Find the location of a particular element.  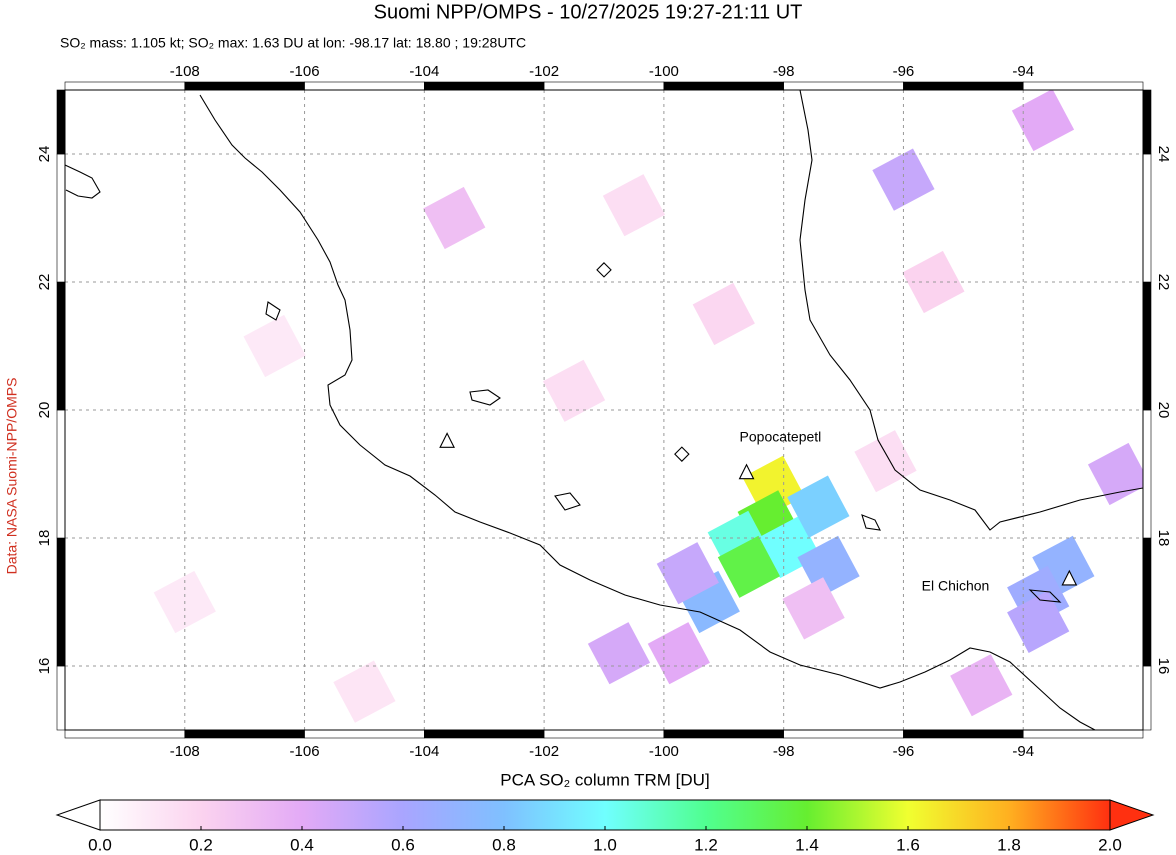

colorbar-tick-label: 1.6 is located at coordinates (908, 844).